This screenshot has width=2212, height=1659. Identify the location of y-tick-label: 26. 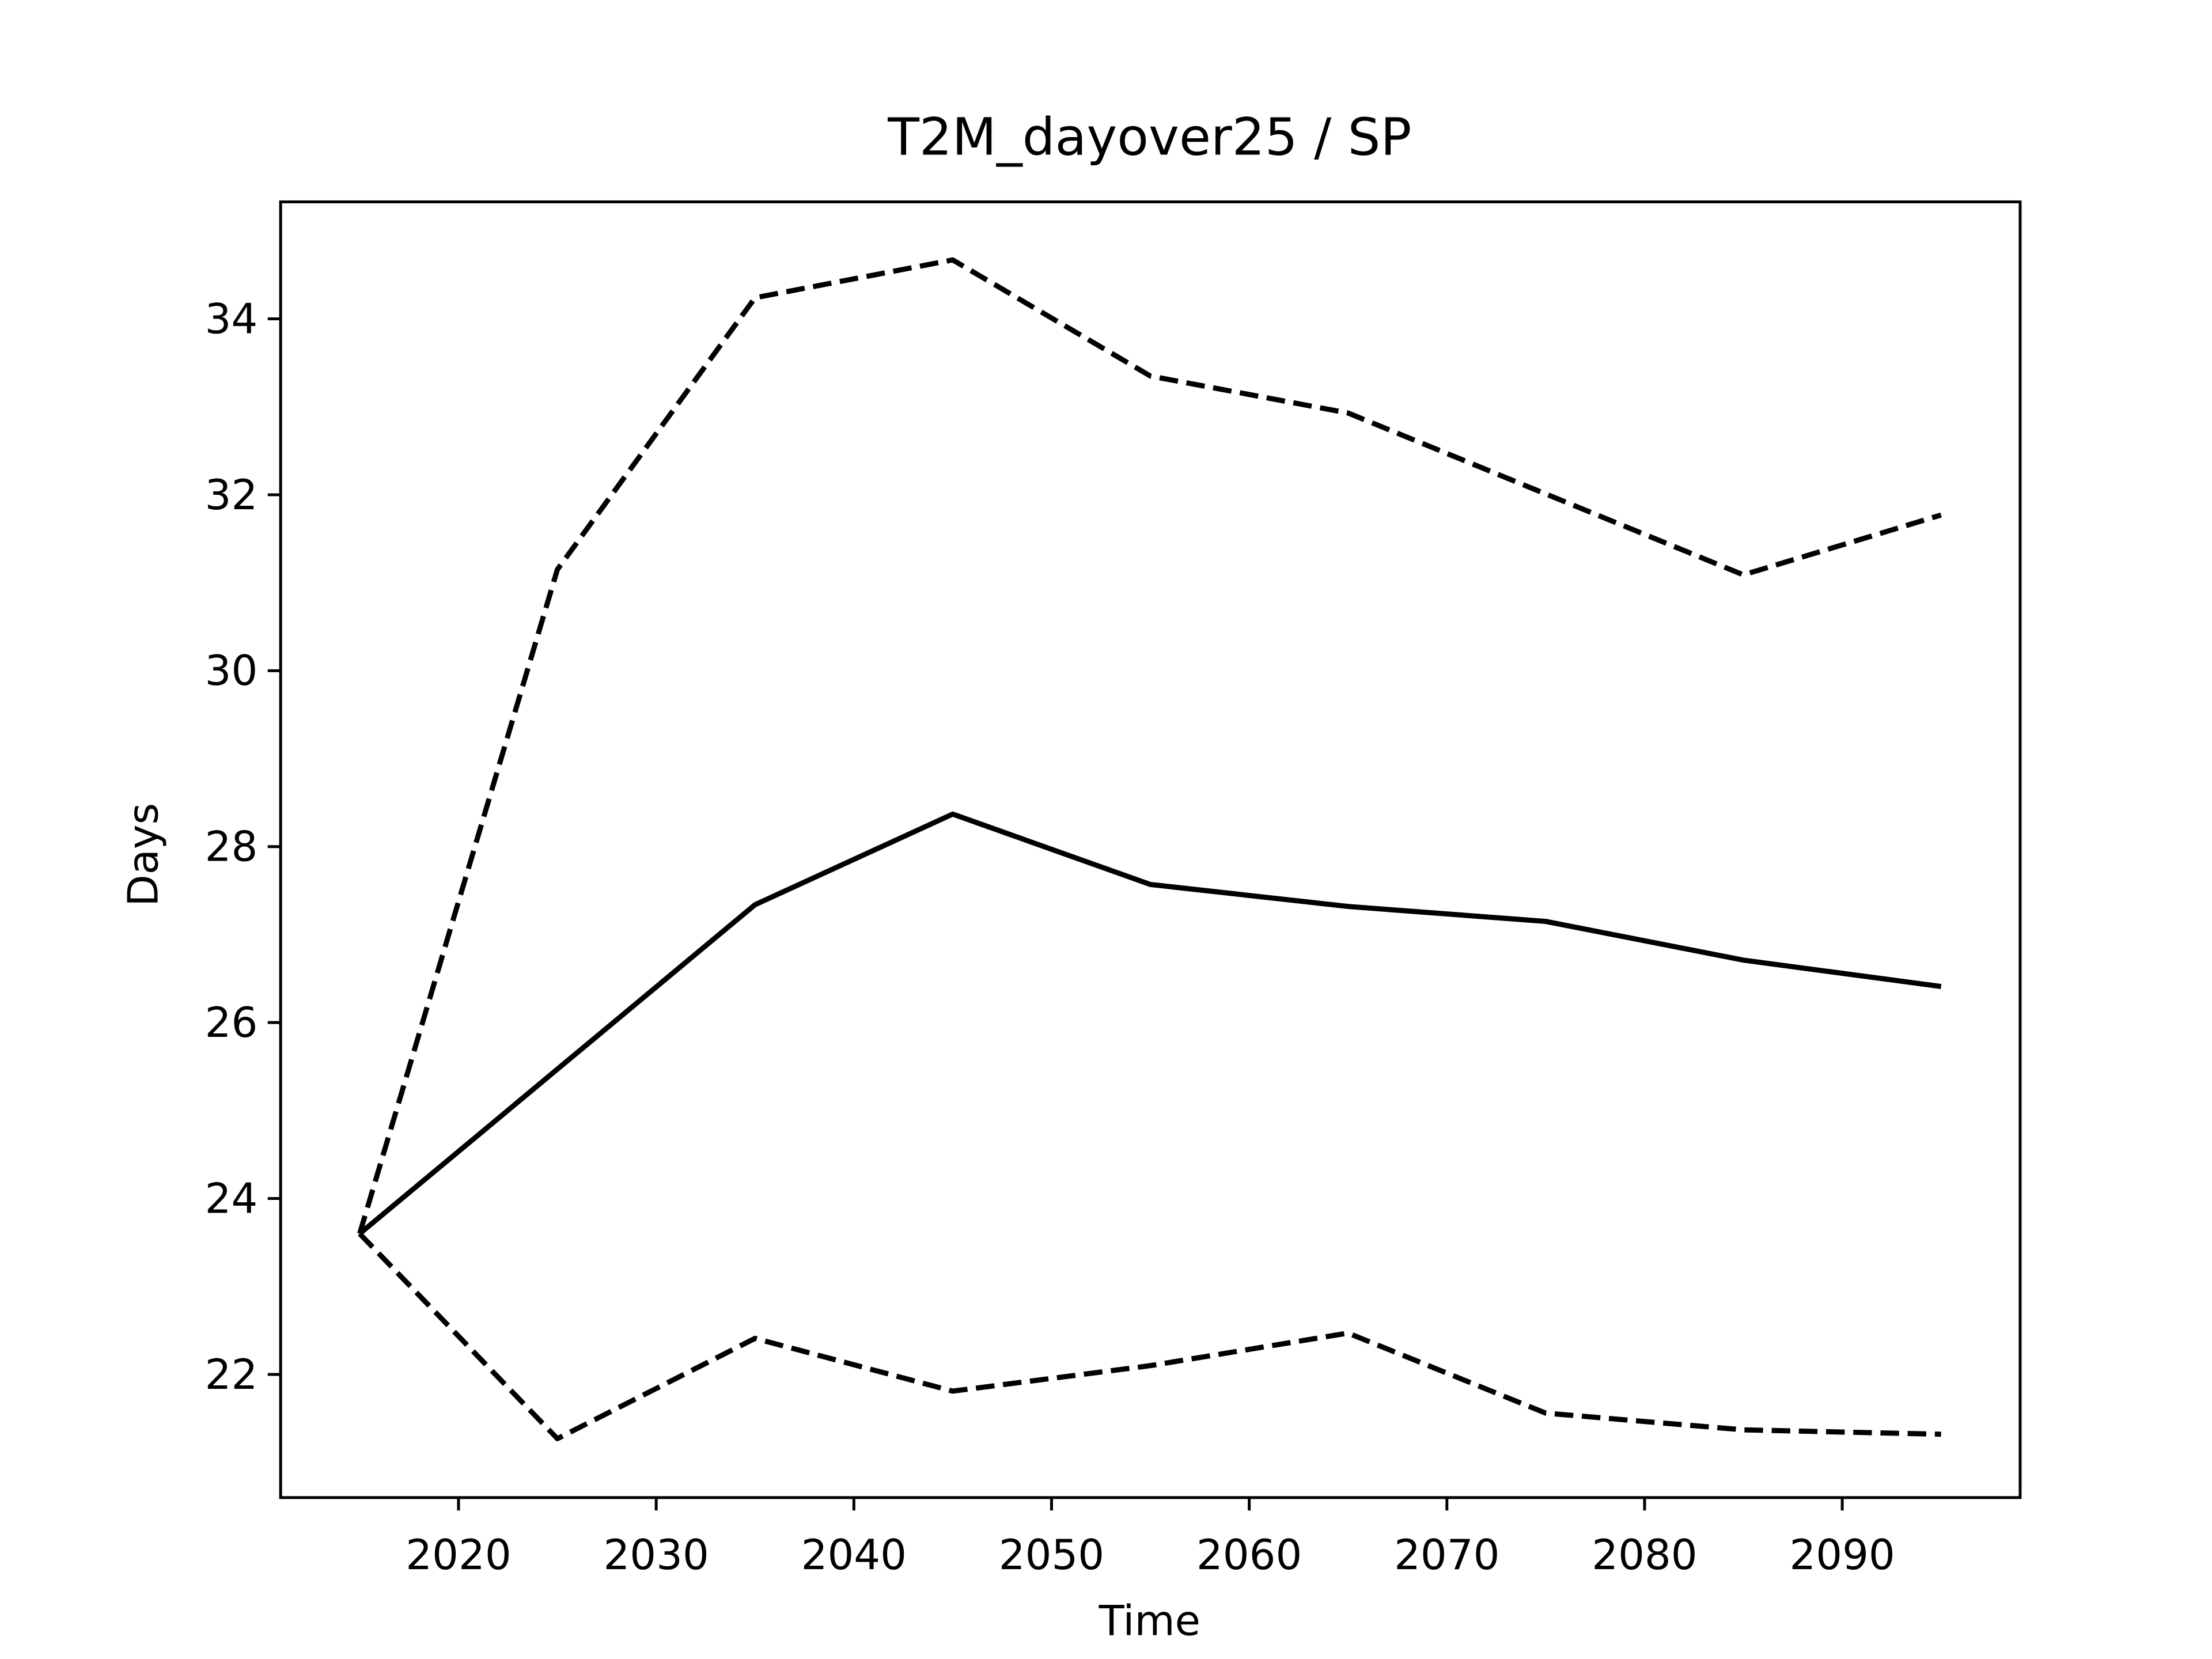
(231, 1022).